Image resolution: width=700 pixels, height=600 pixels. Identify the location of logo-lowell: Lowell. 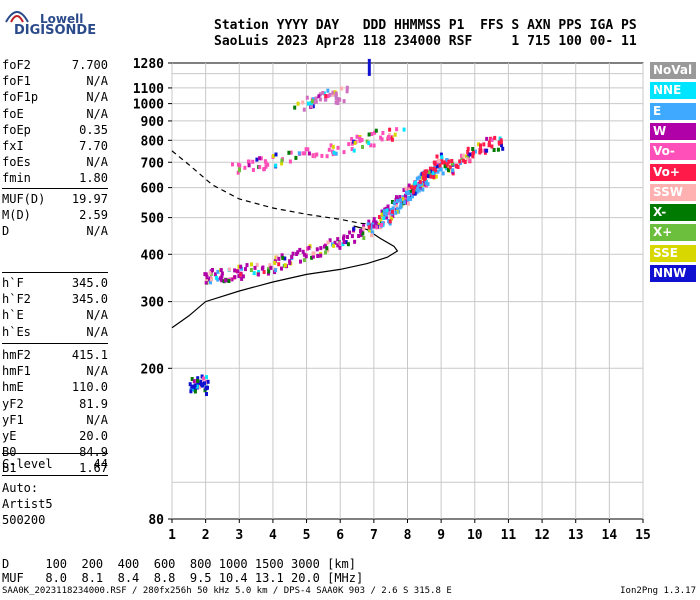
(62, 19).